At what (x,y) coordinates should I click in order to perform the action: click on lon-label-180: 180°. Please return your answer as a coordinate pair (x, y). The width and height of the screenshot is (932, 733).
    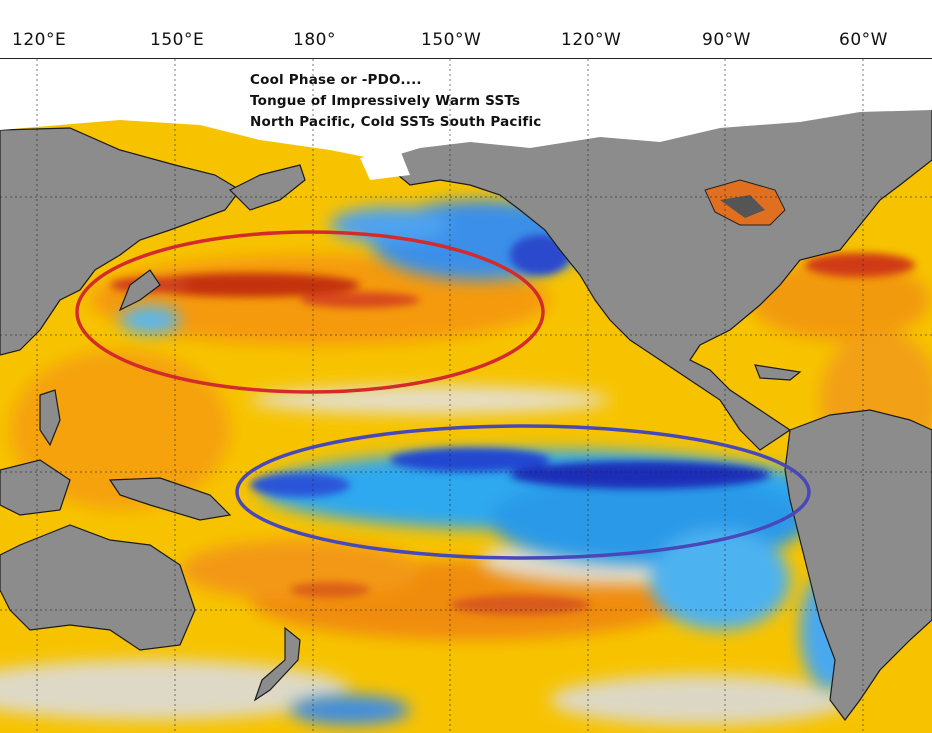
    Looking at the image, I should click on (314, 40).